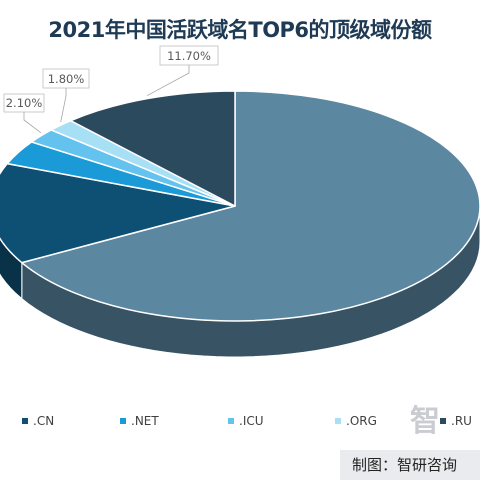 Image resolution: width=480 pixels, height=480 pixels. I want to click on data-label-text: 11.70%, so click(189, 56).